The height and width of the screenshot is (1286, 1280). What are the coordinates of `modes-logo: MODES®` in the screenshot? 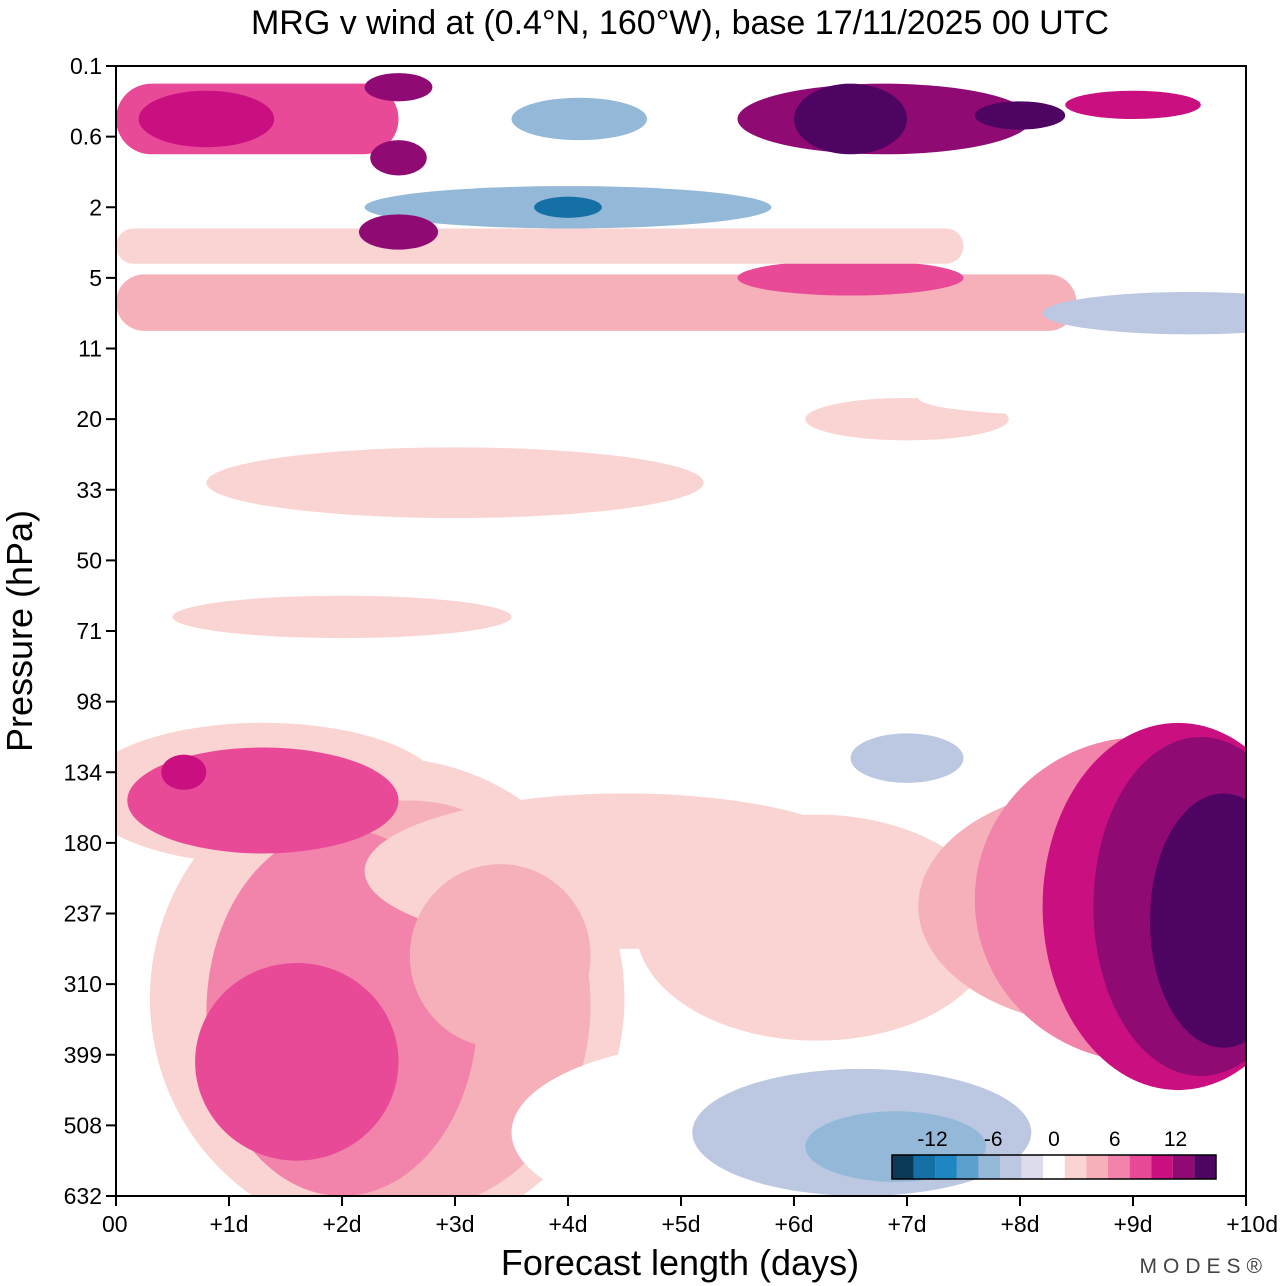 It's located at (1204, 1266).